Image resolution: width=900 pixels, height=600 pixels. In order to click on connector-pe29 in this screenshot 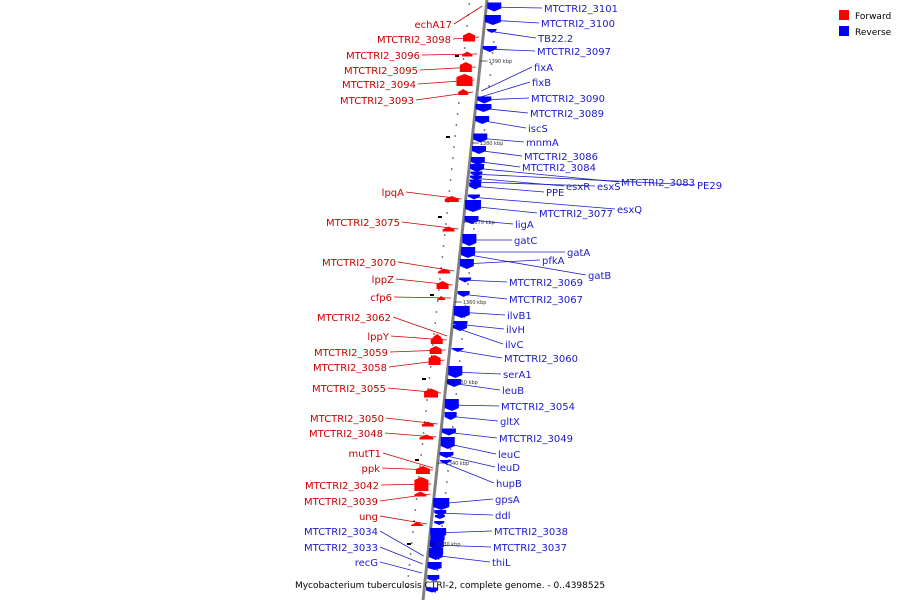, I will do `click(584, 179)`.